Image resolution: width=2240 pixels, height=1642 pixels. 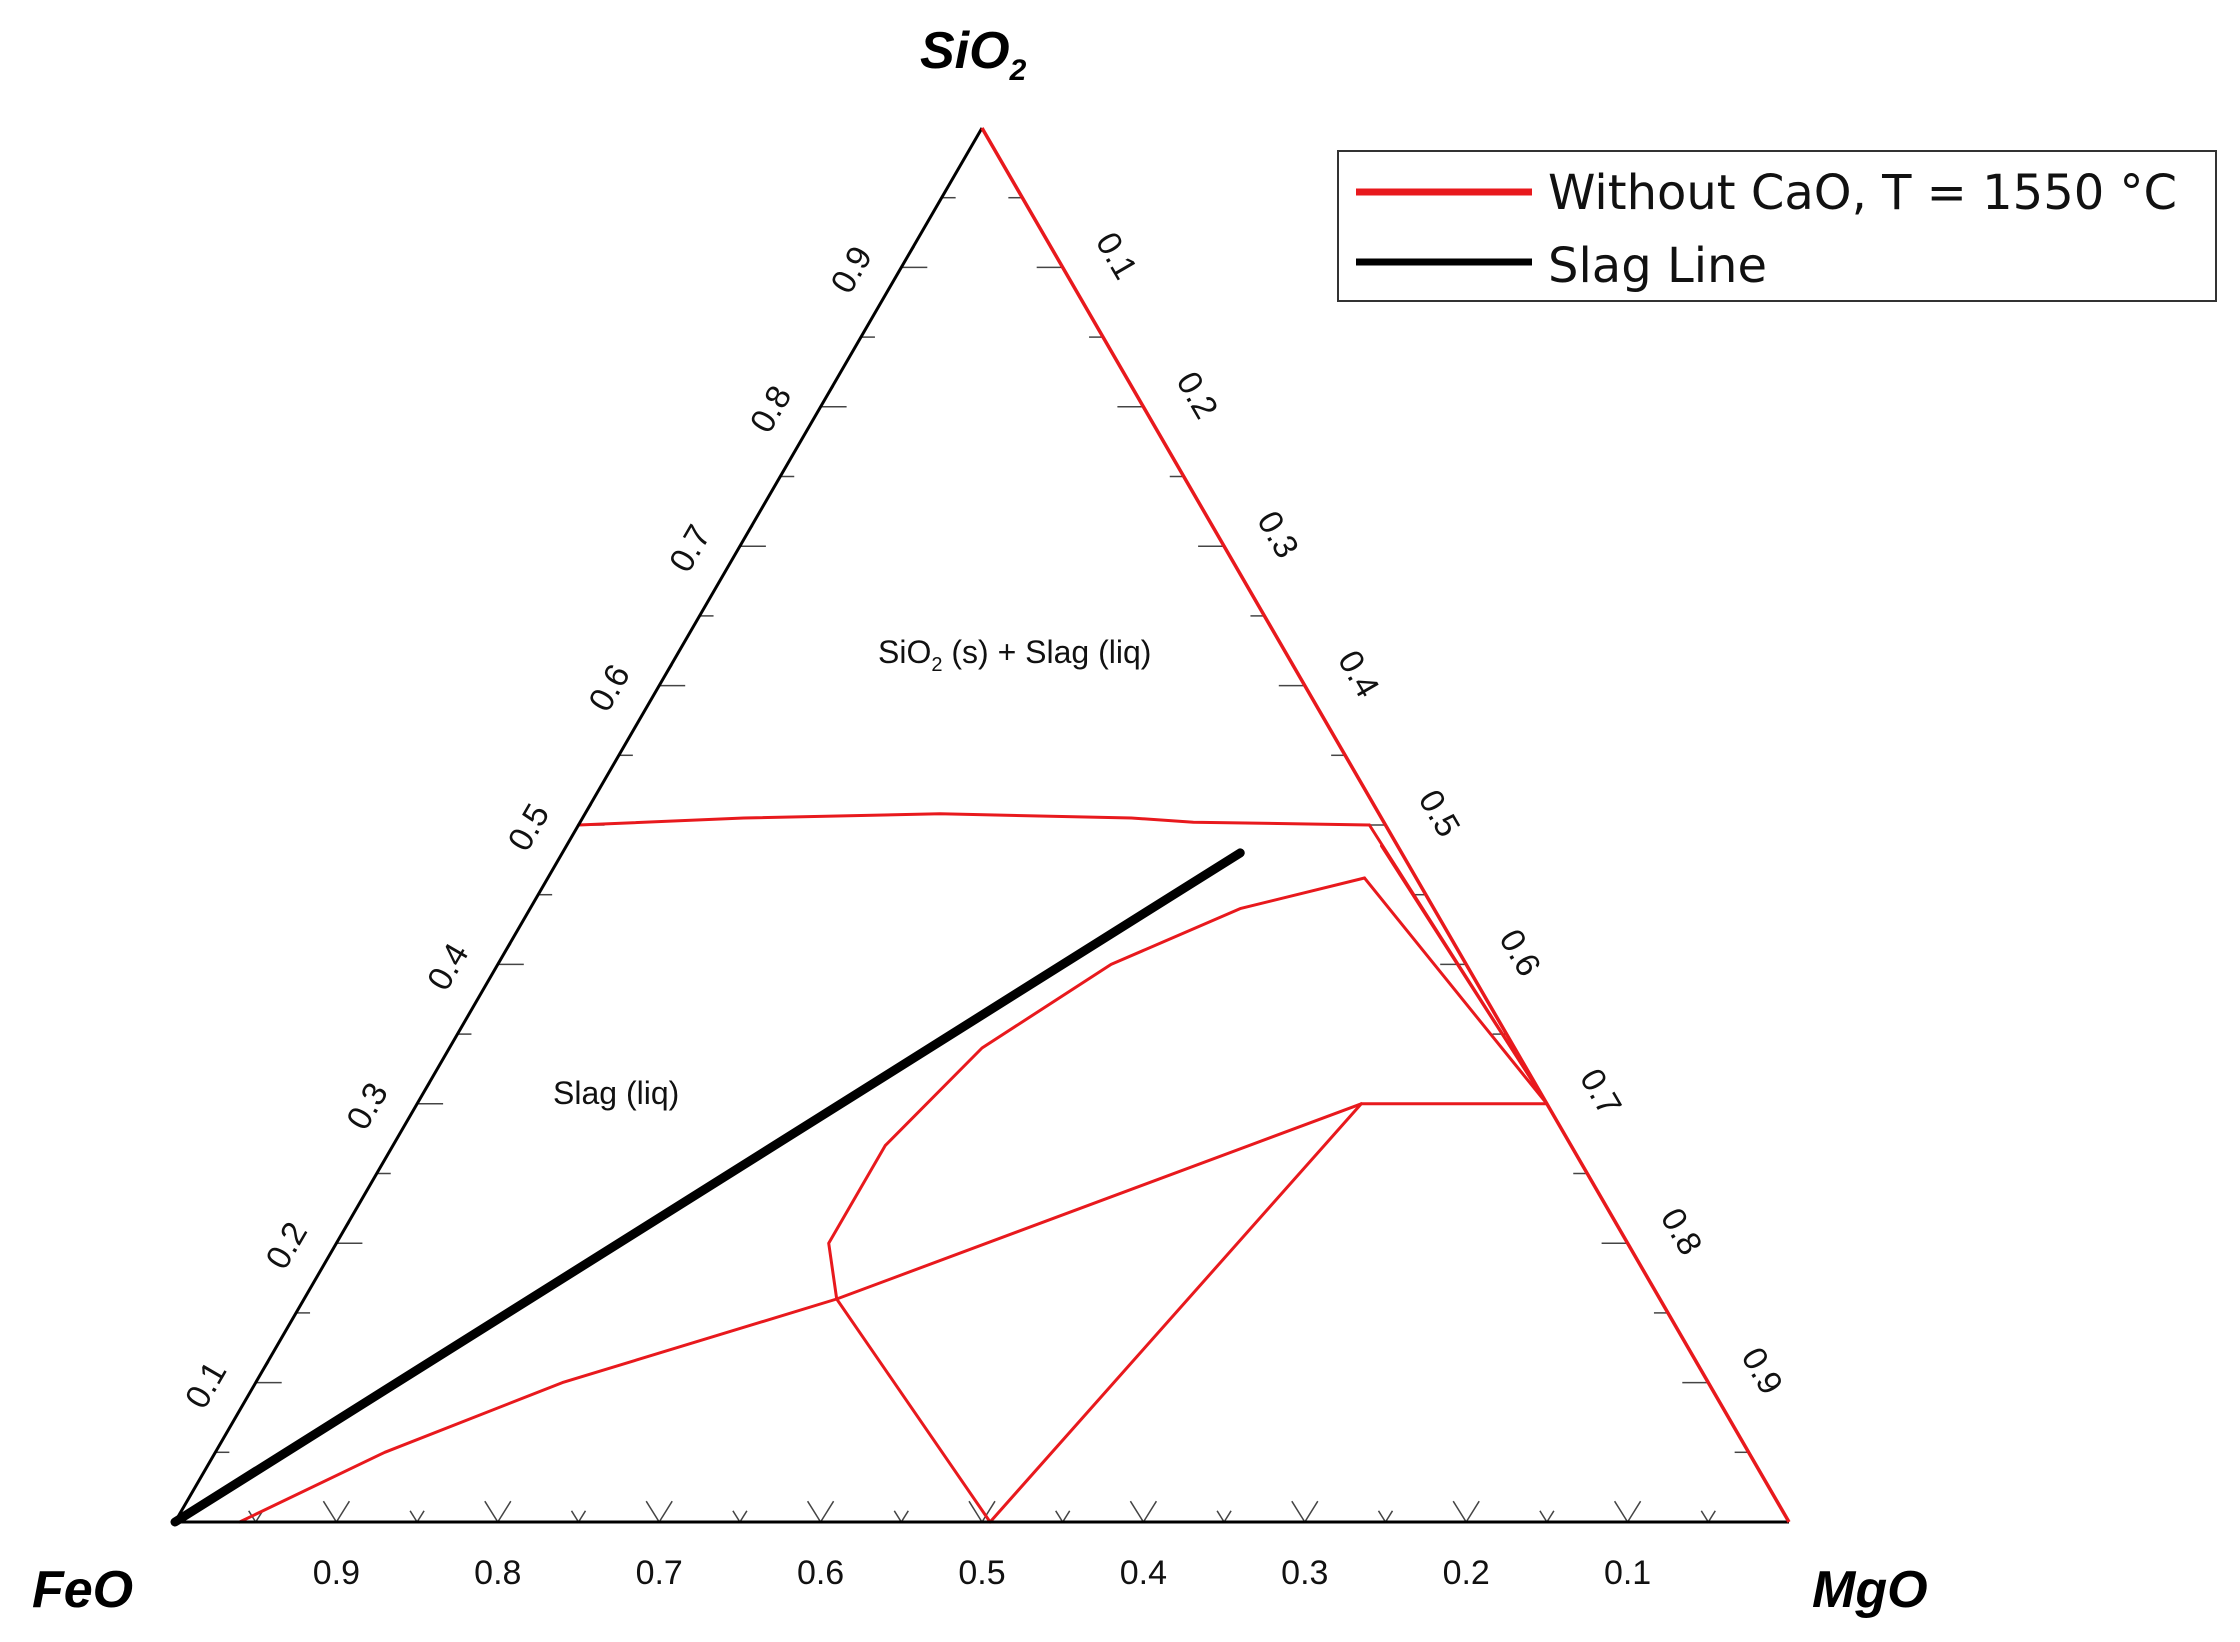 I want to click on boundary-lower-boundary, so click(x=800, y=1313).